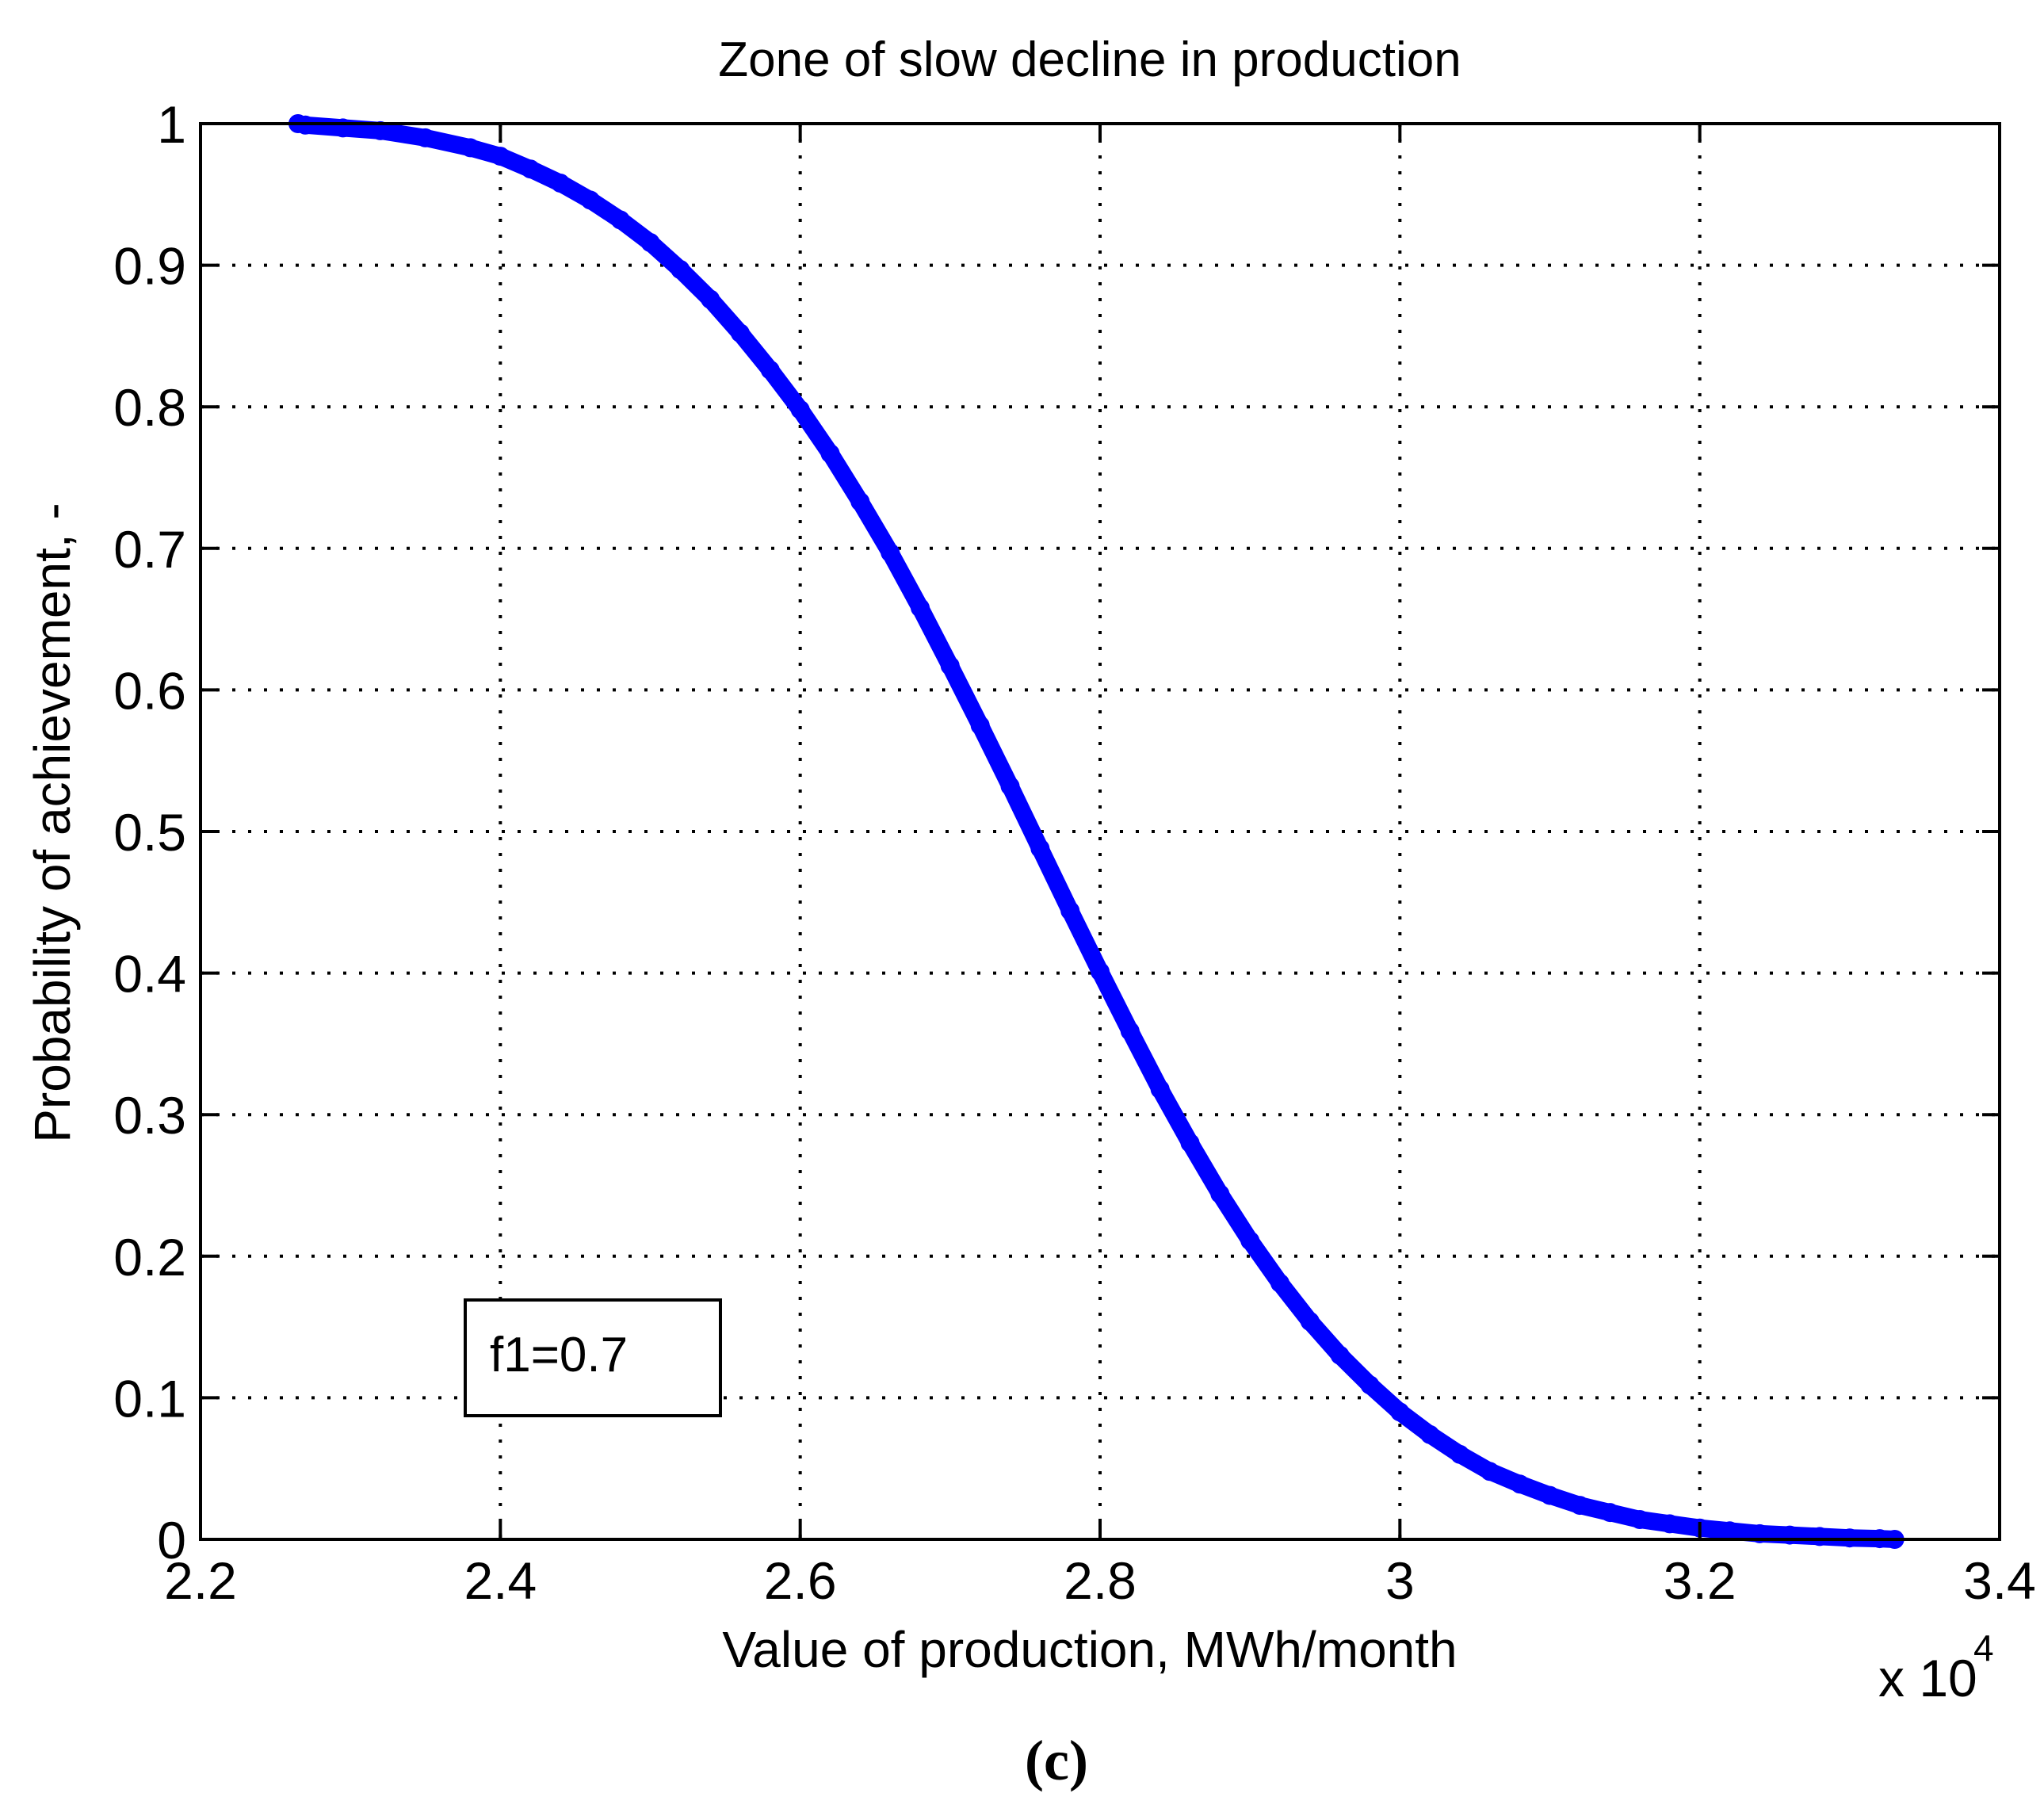 This screenshot has width=2044, height=1816. Describe the element at coordinates (150, 407) in the screenshot. I see `y-tick-label: 0.8` at that location.